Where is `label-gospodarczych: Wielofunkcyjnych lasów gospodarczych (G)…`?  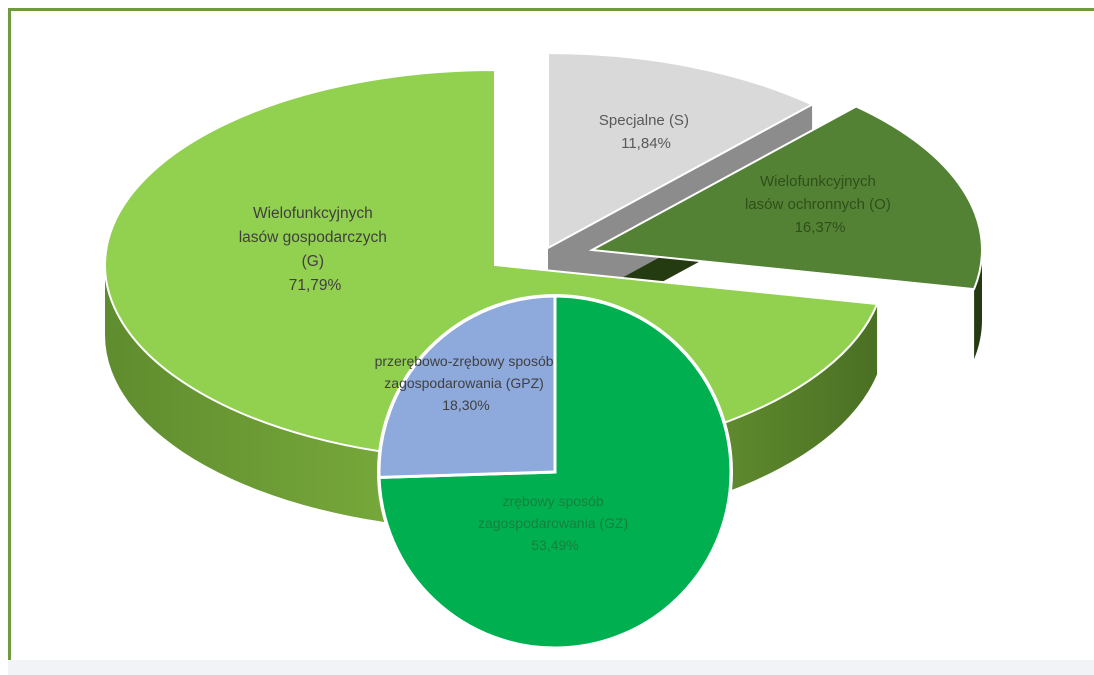
label-gospodarczych: Wielofunkcyjnych lasów gospodarczych (G)… is located at coordinates (315, 249).